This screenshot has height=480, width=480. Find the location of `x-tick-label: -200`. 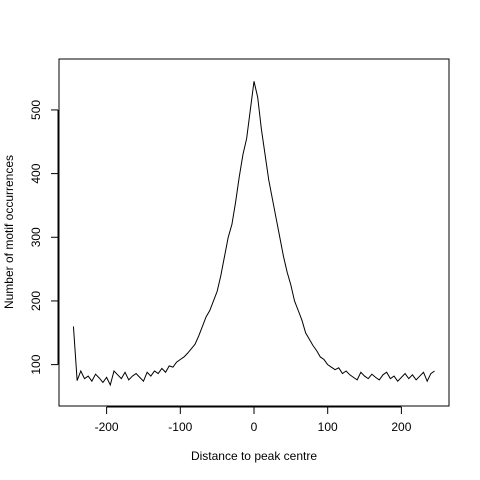

x-tick-label: -200 is located at coordinates (107, 427).